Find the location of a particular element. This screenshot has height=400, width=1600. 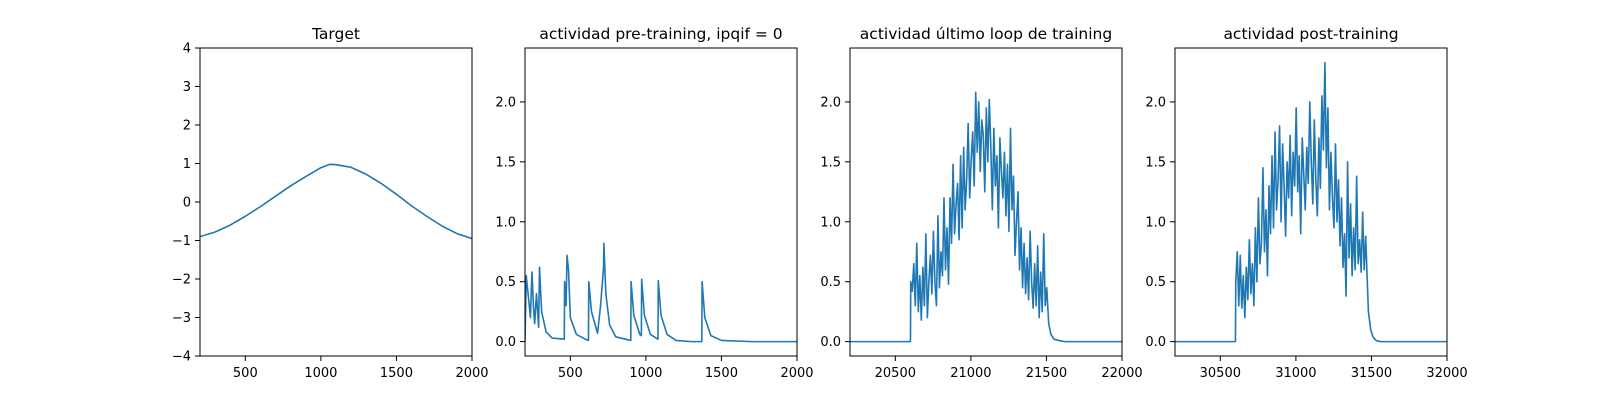

y-tick-label: 0 is located at coordinates (187, 203).